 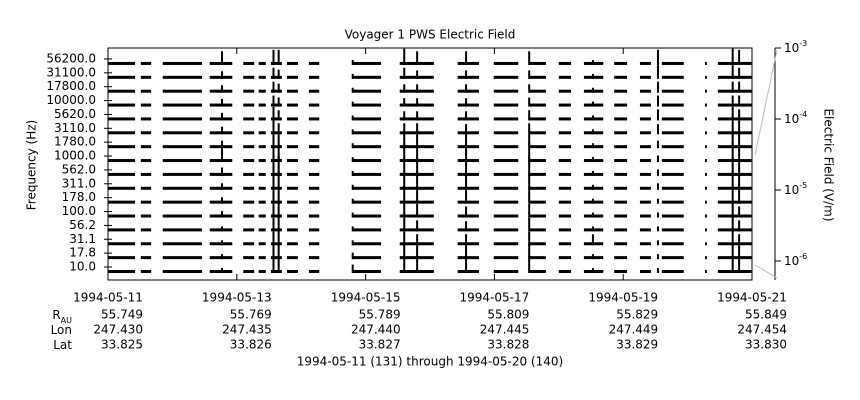 I want to click on y-tick-label: 3110.0, so click(x=75, y=128).